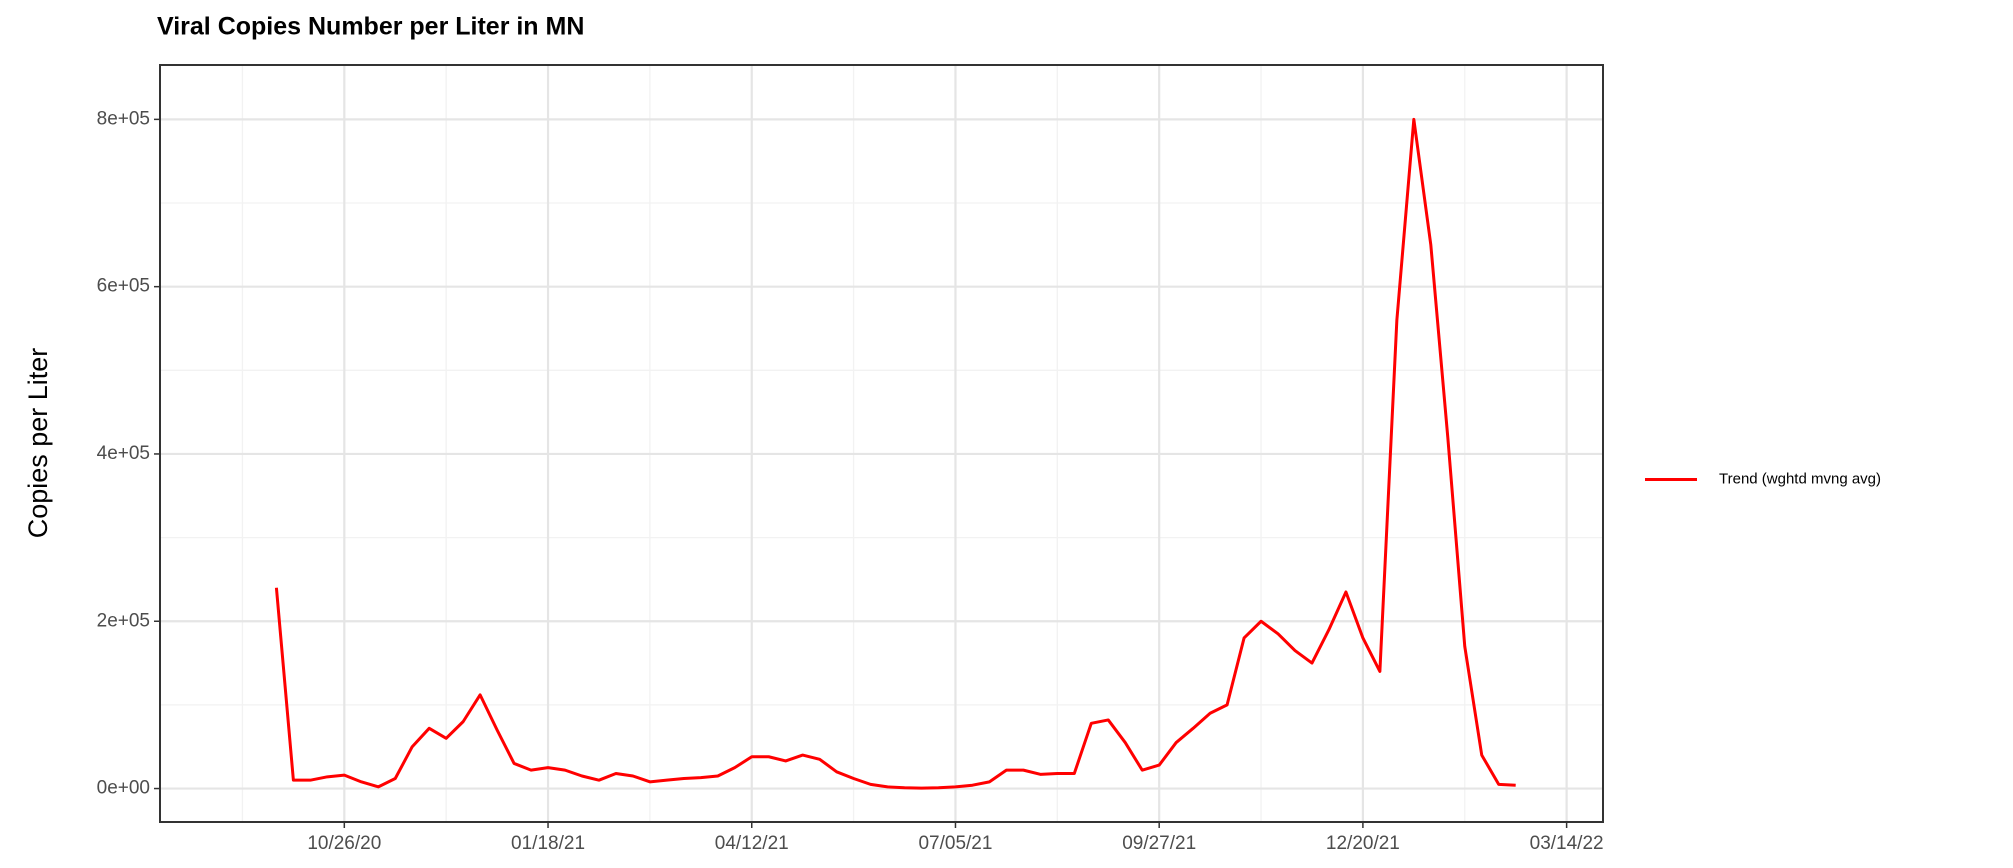 The image size is (2013, 868). I want to click on chart-title: Viral Copies Number per Liter in MN, so click(370, 27).